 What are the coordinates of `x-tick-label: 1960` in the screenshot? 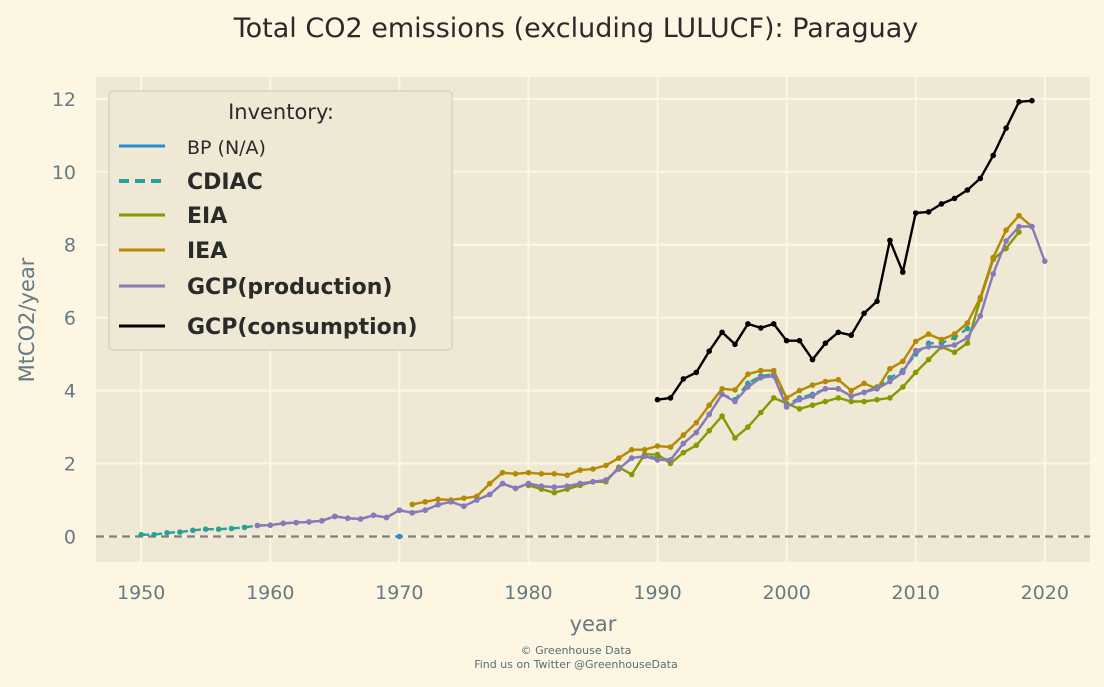 It's located at (270, 593).